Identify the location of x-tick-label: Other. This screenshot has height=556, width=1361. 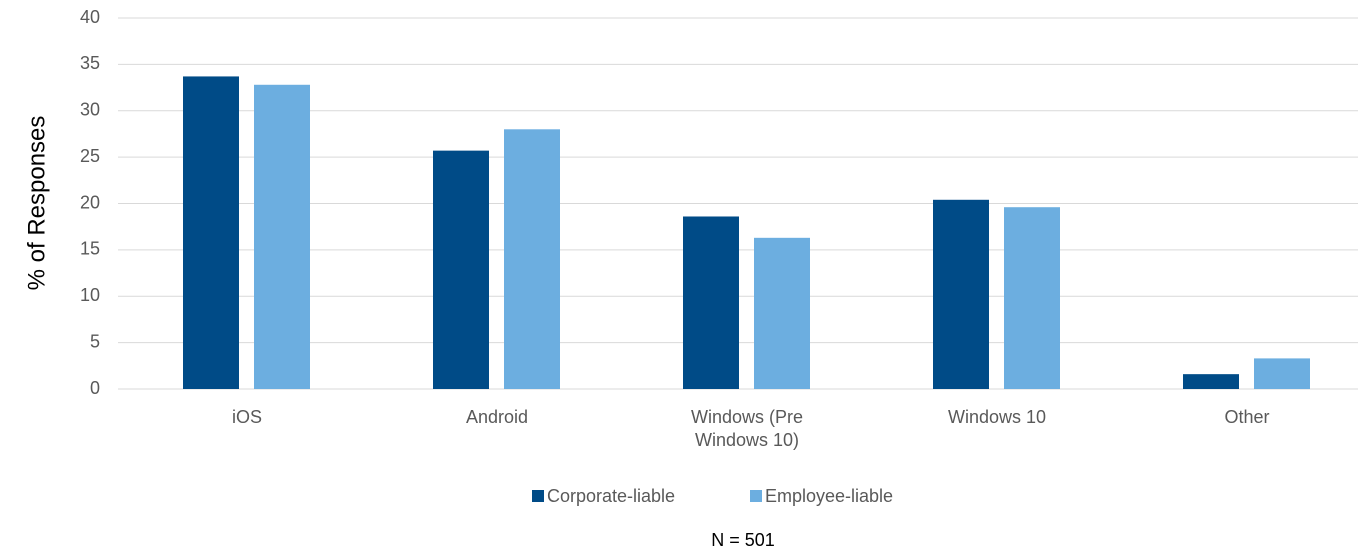
(1247, 417).